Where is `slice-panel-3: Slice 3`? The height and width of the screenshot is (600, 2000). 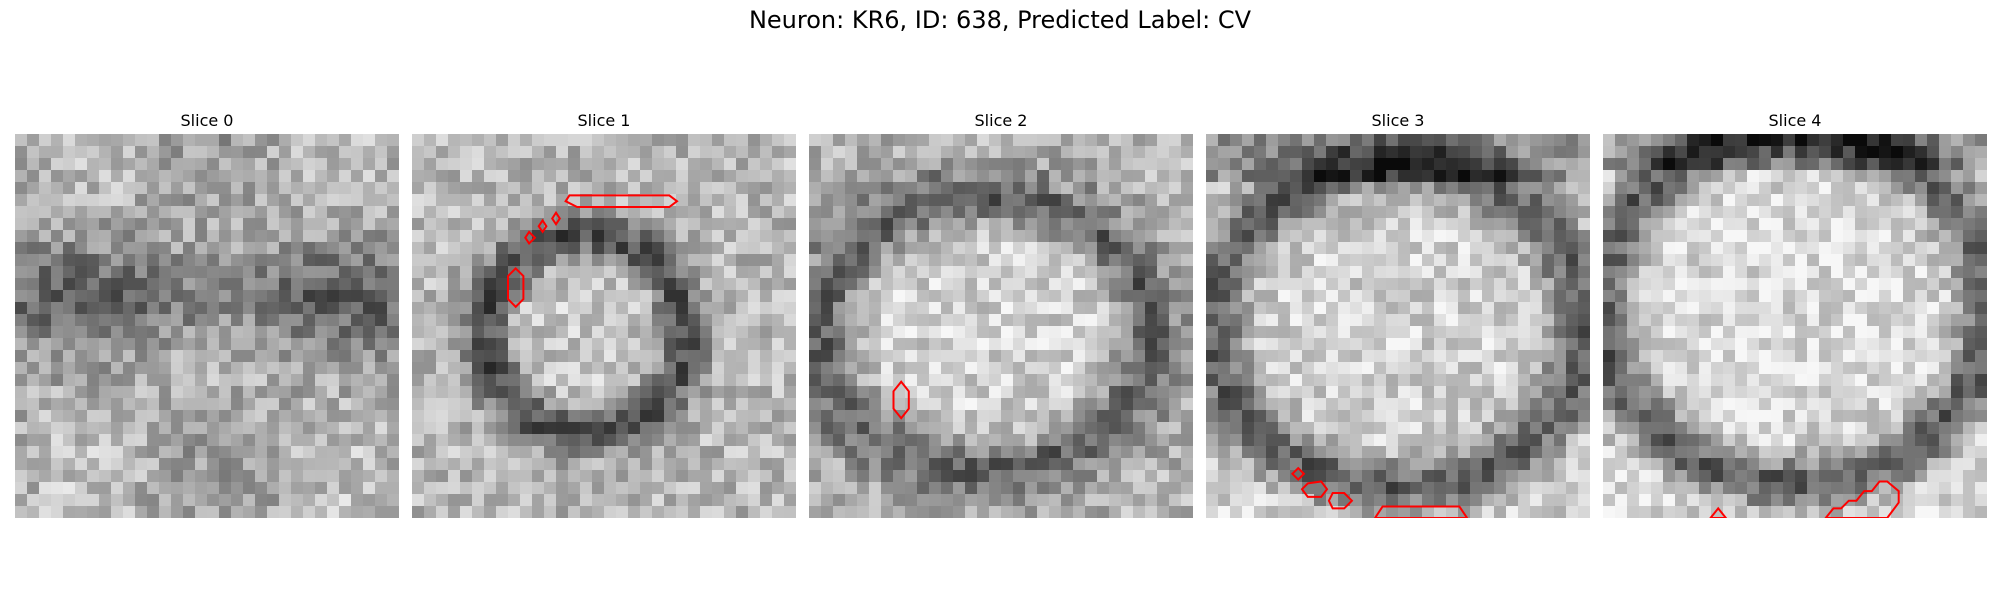 slice-panel-3: Slice 3 is located at coordinates (1398, 313).